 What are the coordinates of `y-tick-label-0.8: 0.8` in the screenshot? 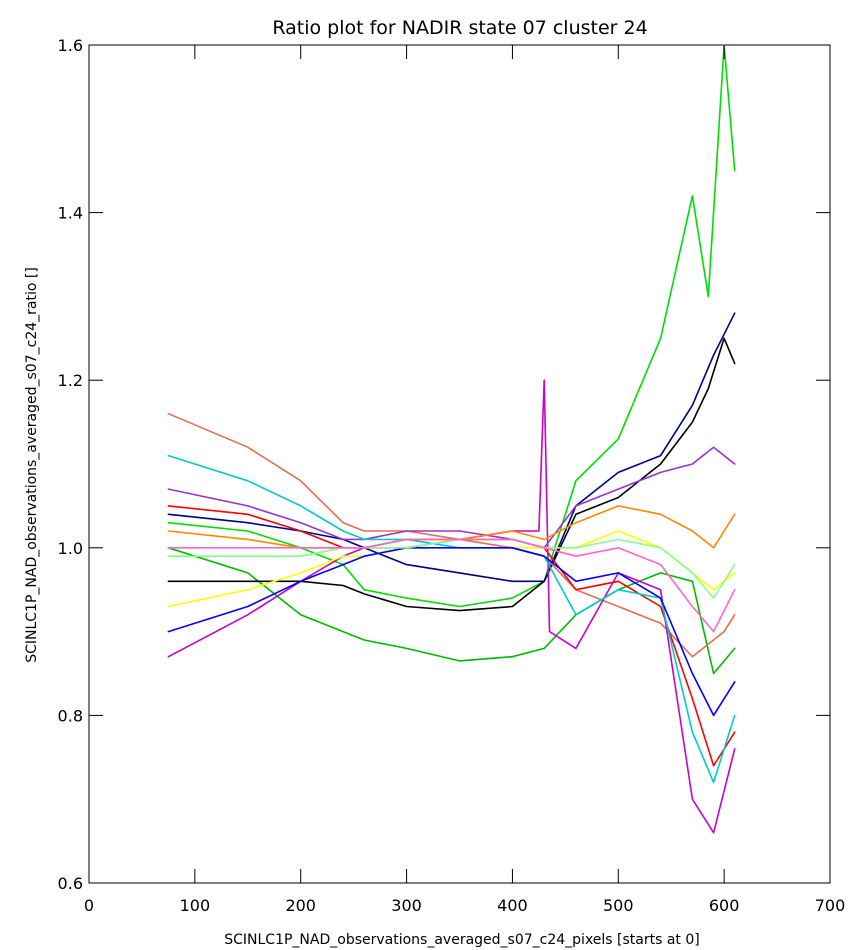 It's located at (70, 715).